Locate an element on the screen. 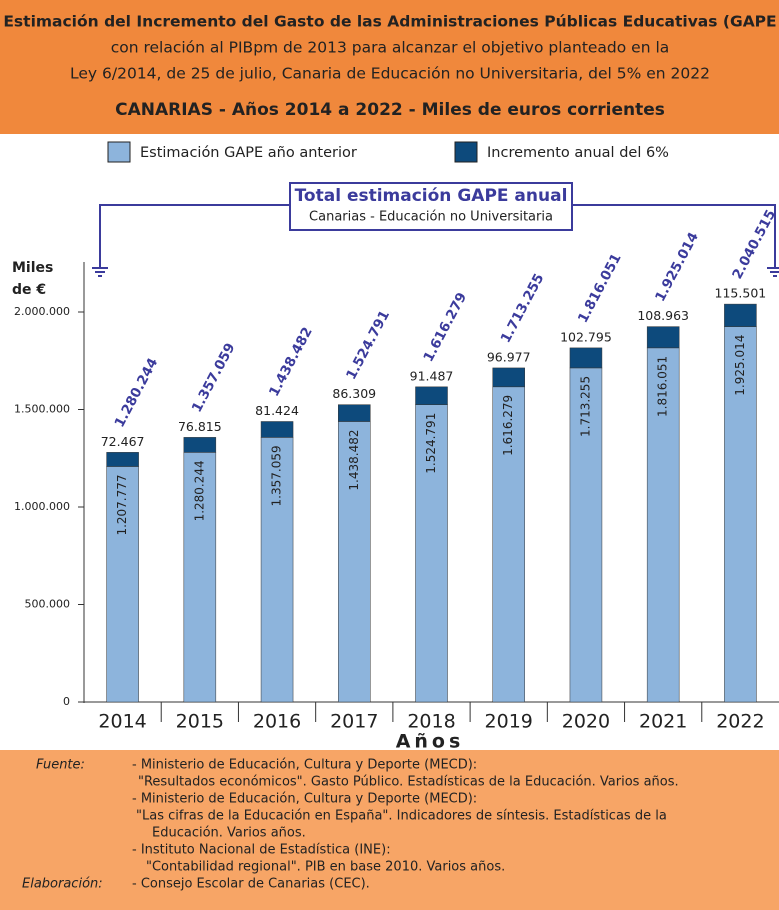 This screenshot has width=779, height=910. x-tick-label: 2022 is located at coordinates (740, 722).